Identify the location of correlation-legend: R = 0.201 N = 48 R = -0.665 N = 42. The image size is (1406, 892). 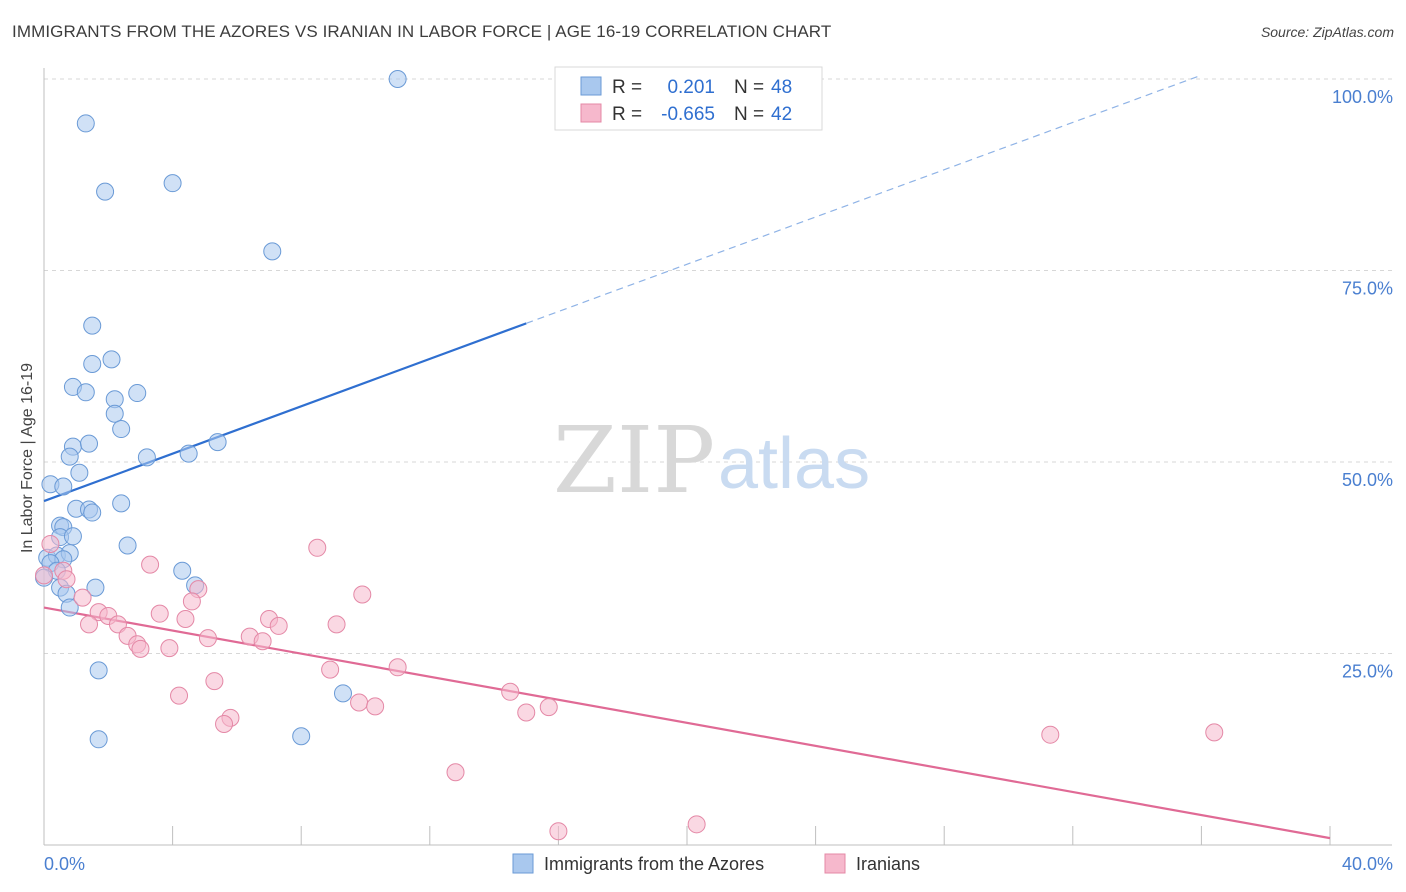
(688, 98).